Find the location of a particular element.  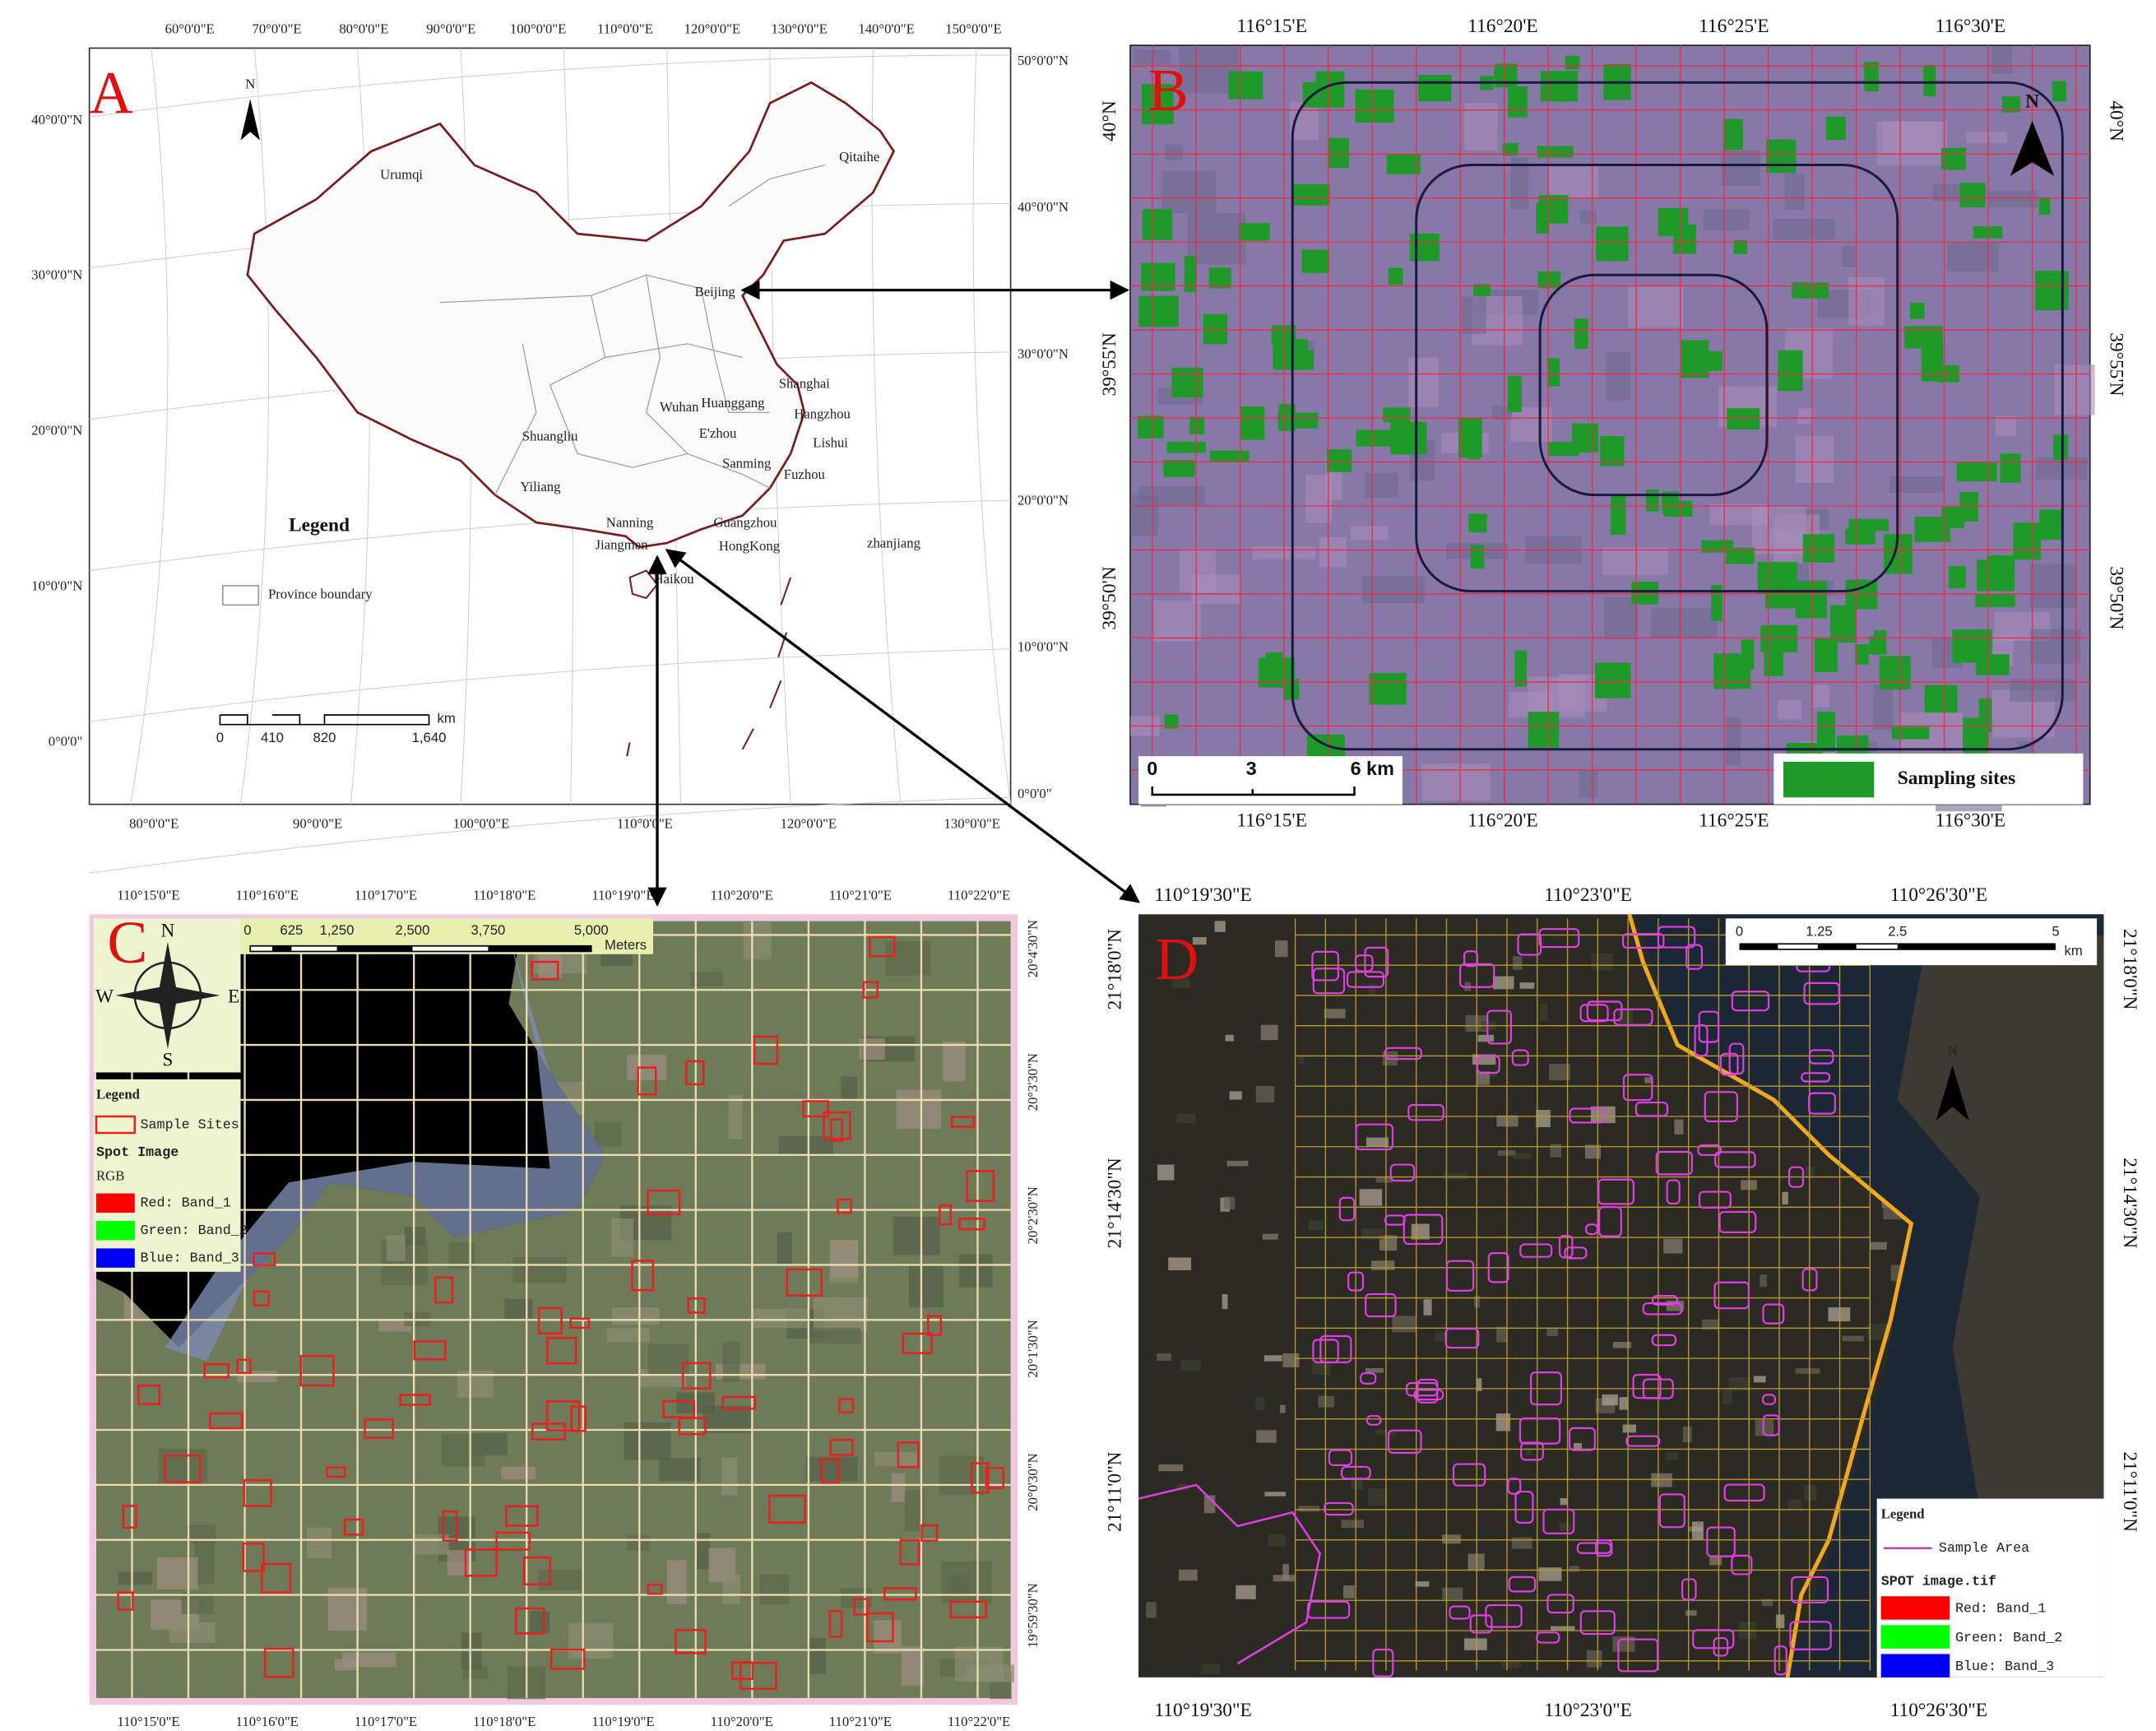

compass-label: E is located at coordinates (234, 997).